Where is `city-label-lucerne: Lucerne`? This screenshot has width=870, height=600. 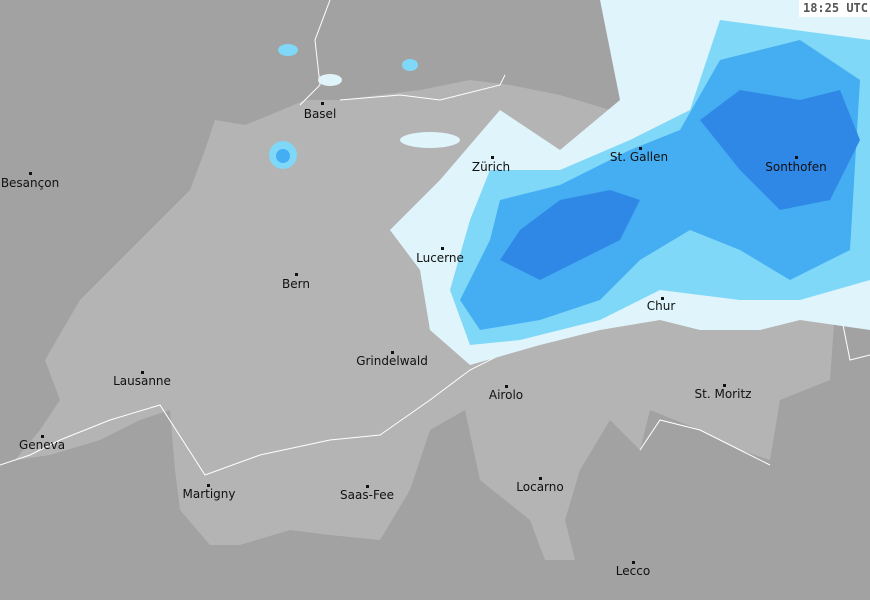 city-label-lucerne: Lucerne is located at coordinates (440, 258).